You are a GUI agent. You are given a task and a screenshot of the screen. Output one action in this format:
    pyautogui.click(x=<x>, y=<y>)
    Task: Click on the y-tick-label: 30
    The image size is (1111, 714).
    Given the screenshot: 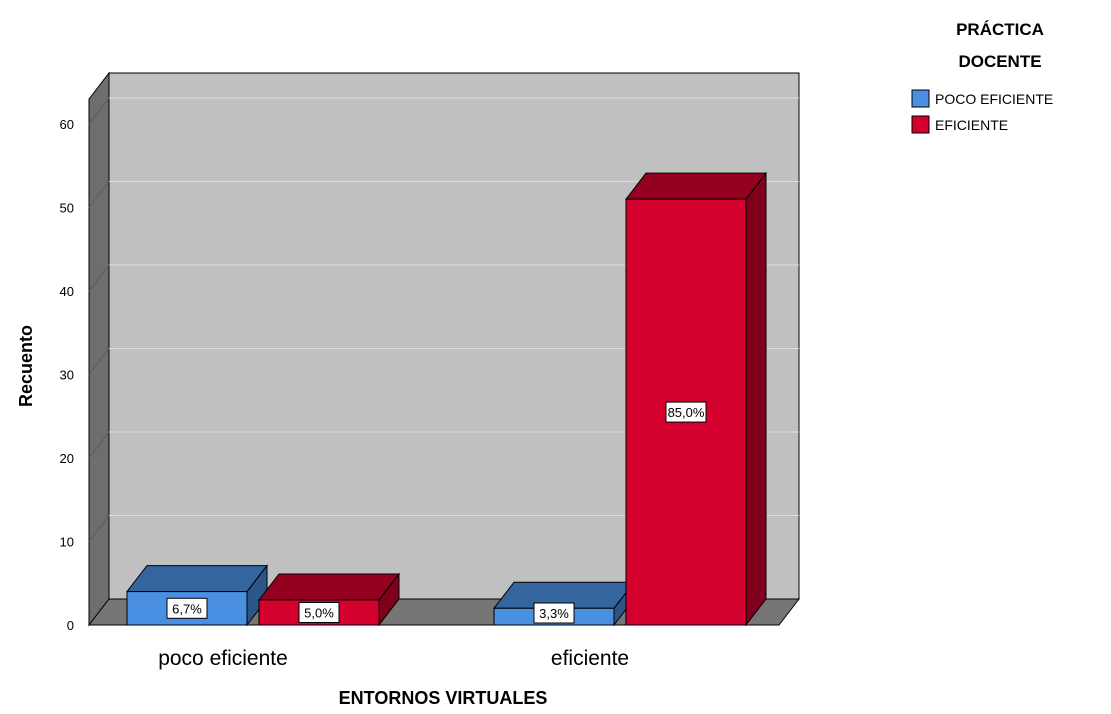 What is the action you would take?
    pyautogui.click(x=67, y=375)
    